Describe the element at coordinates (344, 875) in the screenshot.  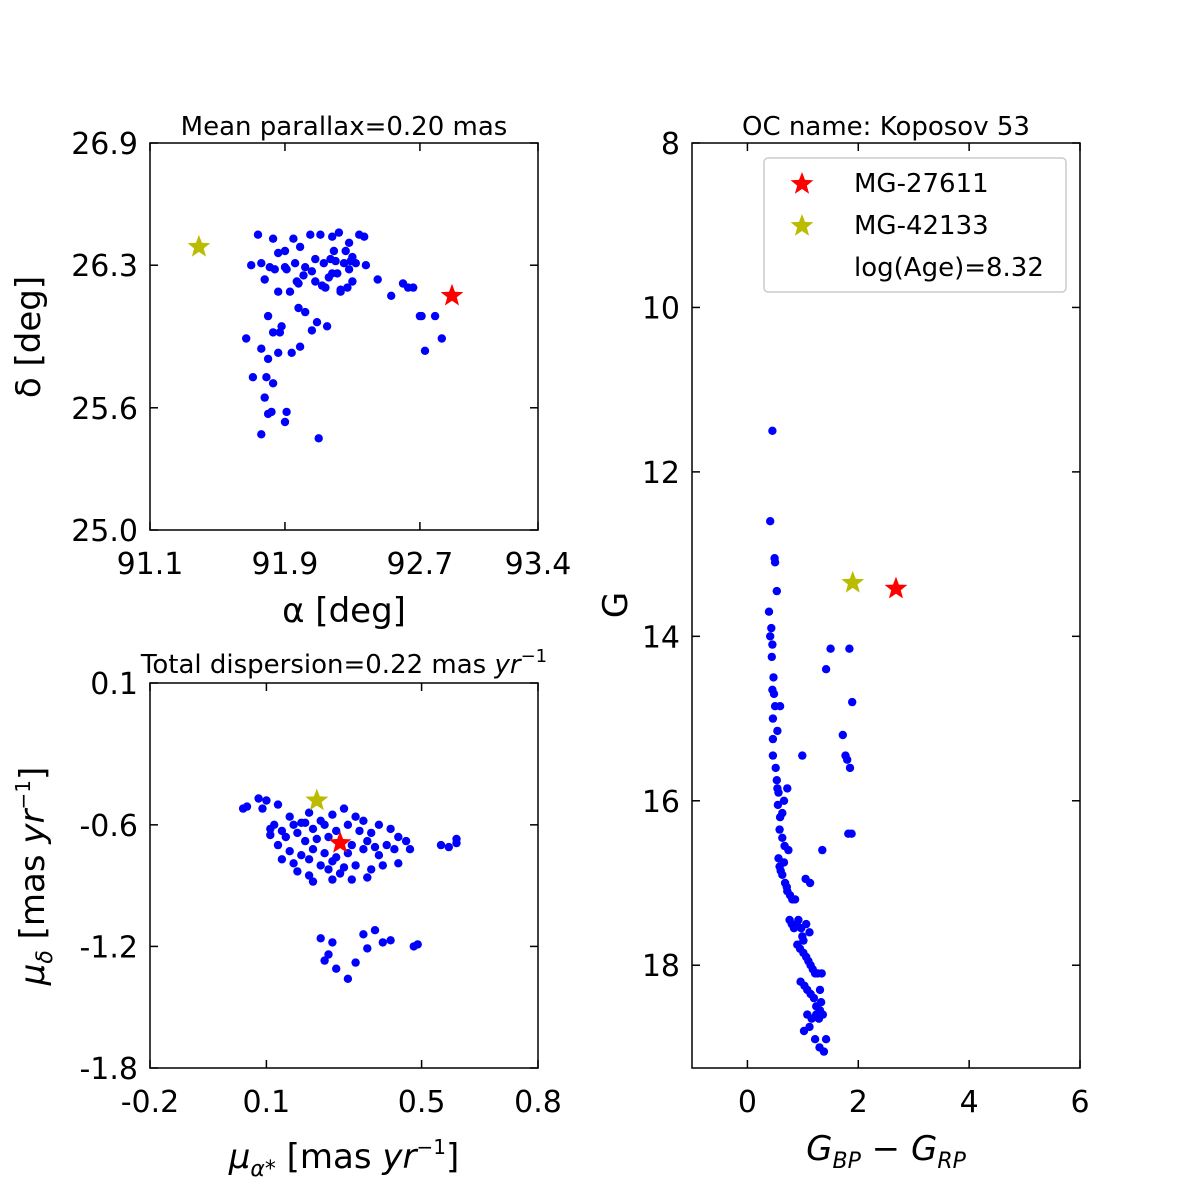
I see `pm-frame` at that location.